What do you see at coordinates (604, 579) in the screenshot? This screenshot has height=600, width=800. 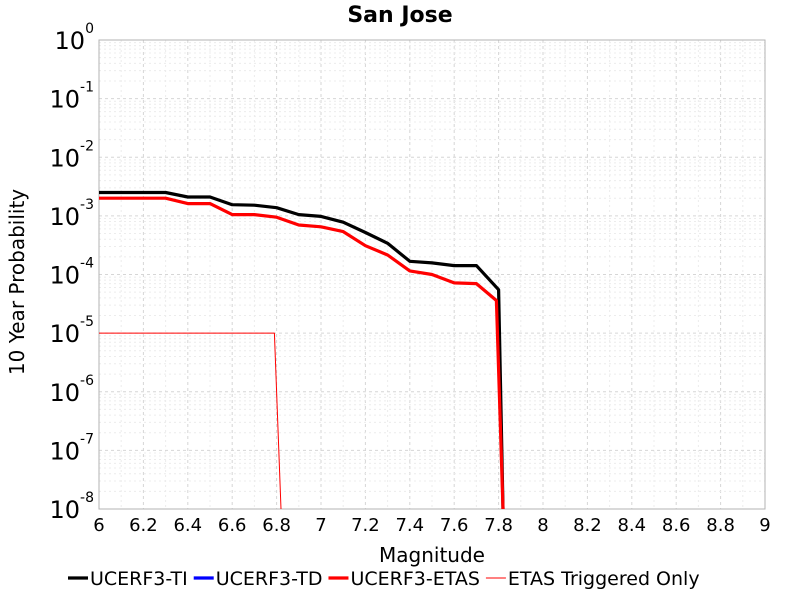 I see `legend-label: ETAS Triggered Only` at bounding box center [604, 579].